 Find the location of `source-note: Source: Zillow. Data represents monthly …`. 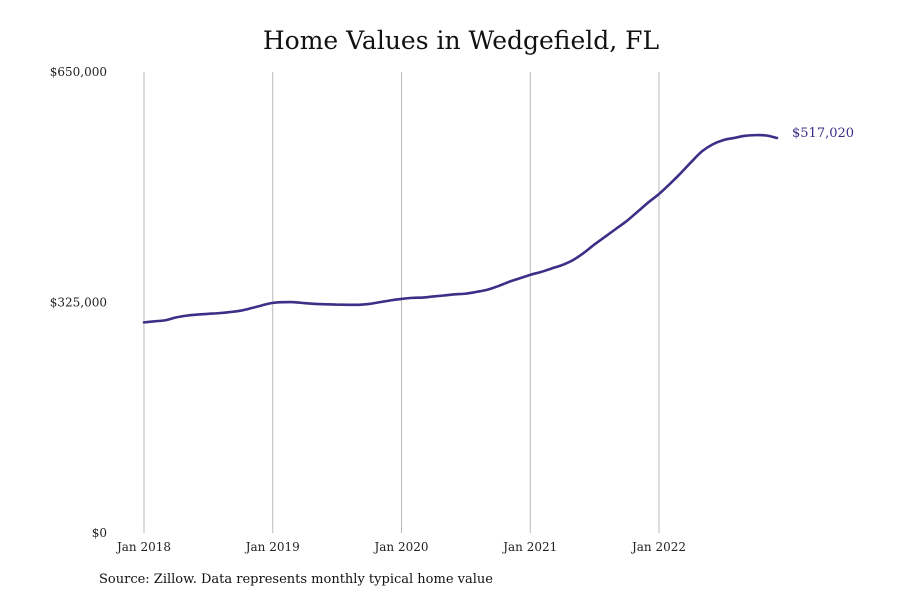

source-note: Source: Zillow. Data represents monthly … is located at coordinates (296, 579).